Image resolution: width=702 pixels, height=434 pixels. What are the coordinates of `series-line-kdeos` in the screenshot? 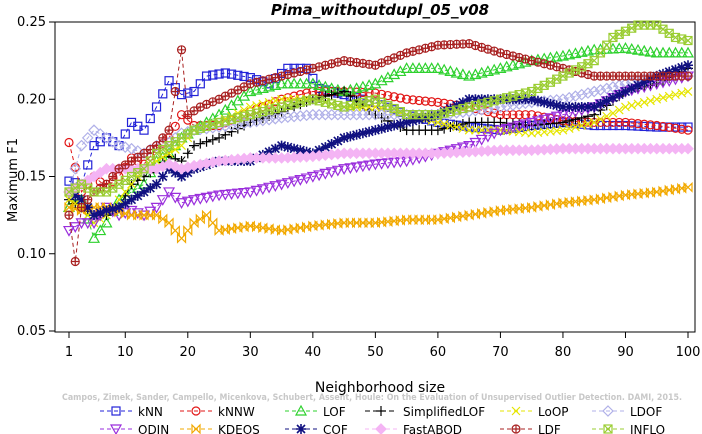 It's located at (378, 213).